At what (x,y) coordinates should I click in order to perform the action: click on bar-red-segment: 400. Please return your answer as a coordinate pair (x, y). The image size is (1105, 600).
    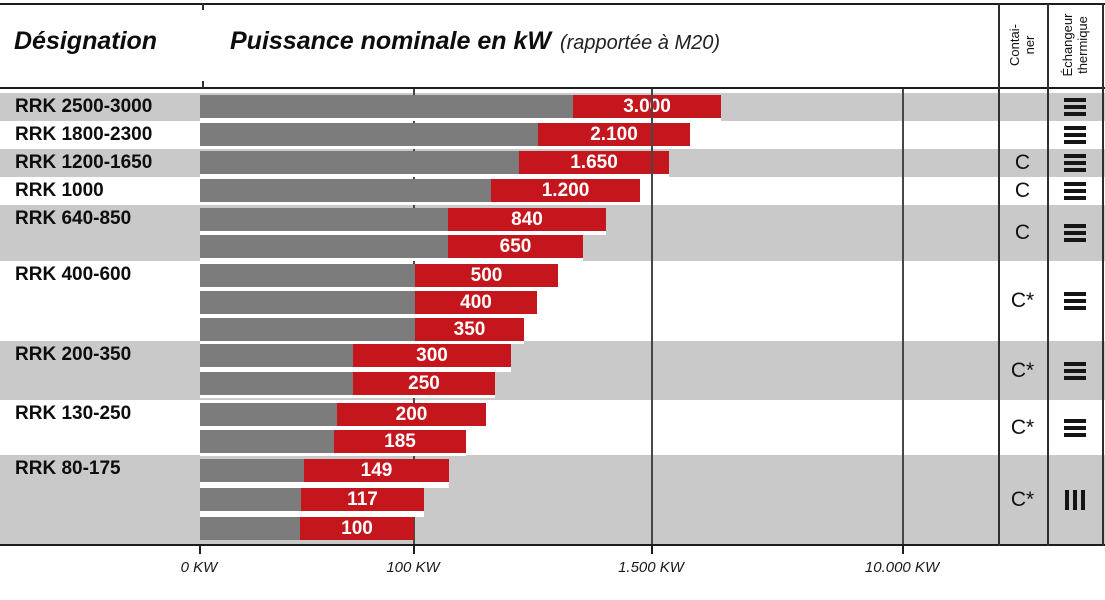
    Looking at the image, I should click on (476, 302).